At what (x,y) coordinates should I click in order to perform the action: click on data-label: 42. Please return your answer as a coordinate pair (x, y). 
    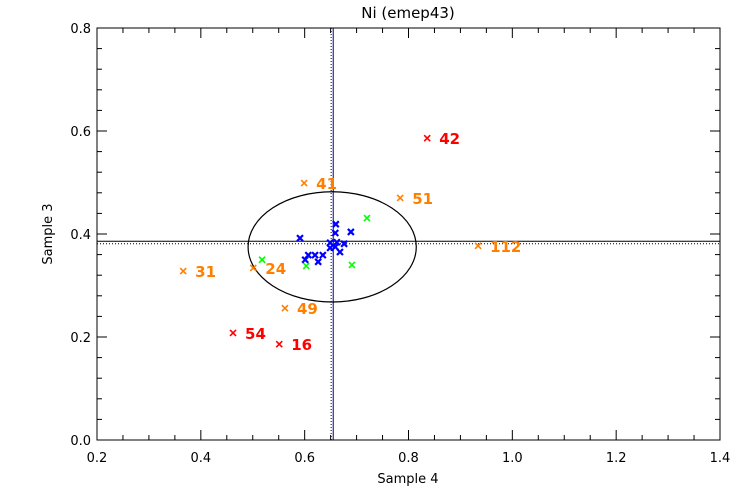
    Looking at the image, I should click on (449, 139).